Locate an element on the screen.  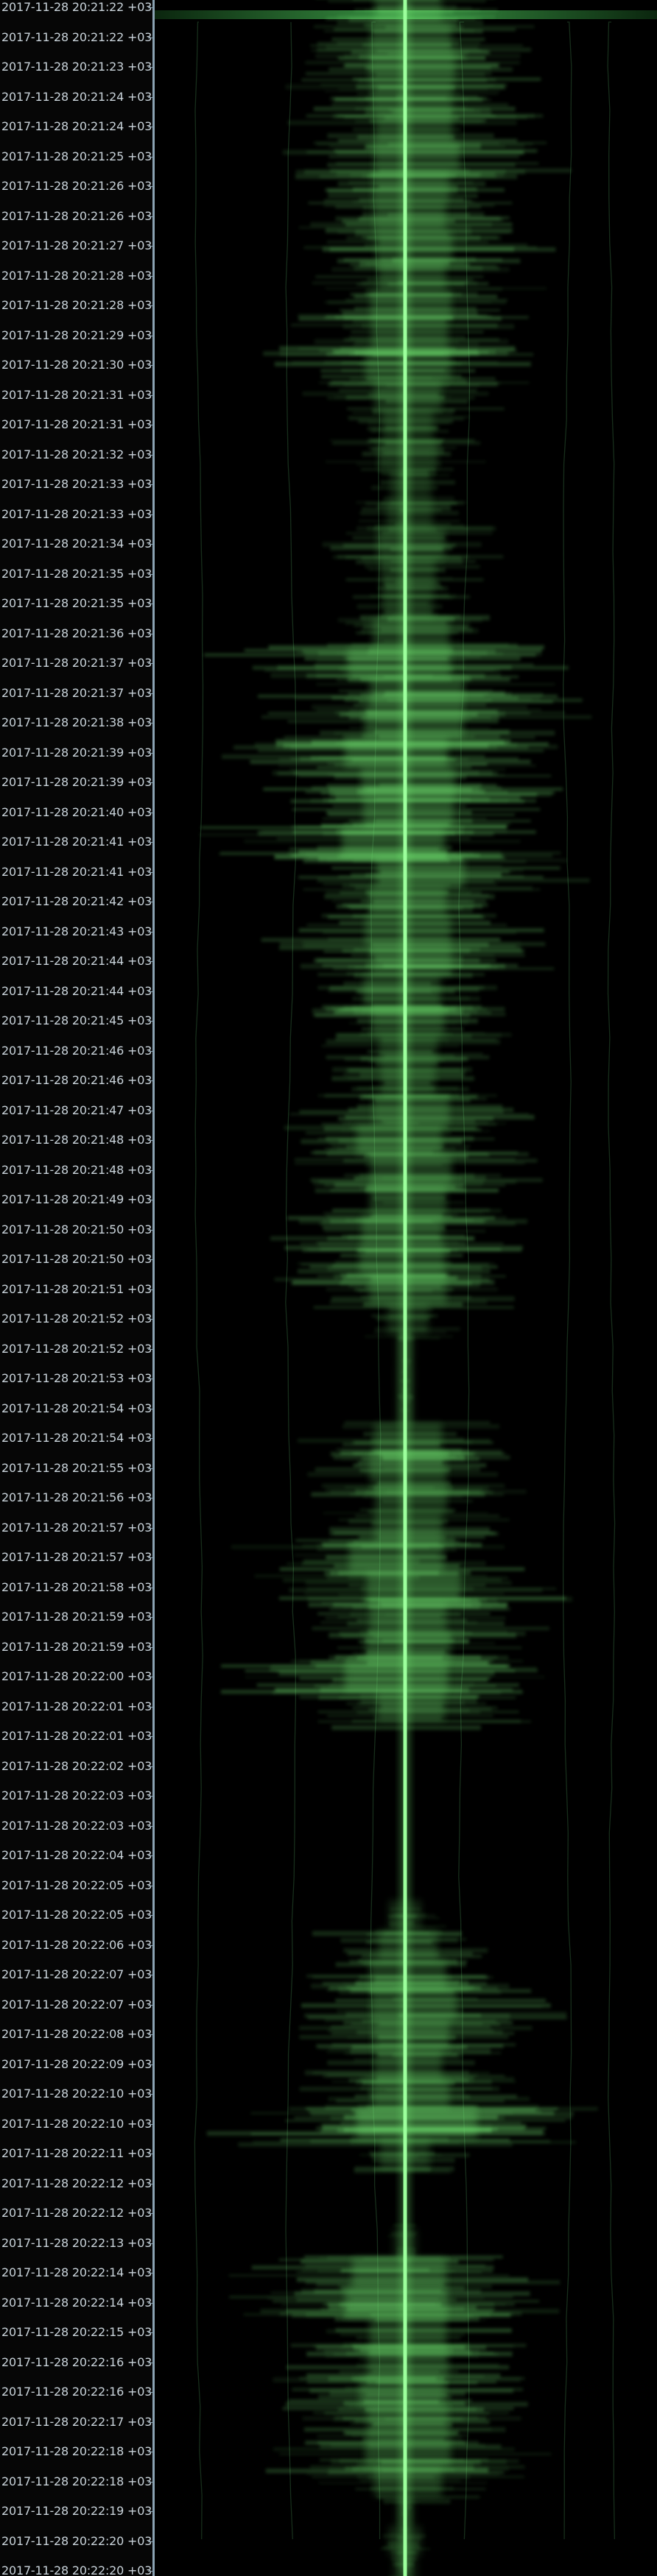
timestamp-label: 2017-11-28 20:21:53 +03:00 is located at coordinates (78, 1378).